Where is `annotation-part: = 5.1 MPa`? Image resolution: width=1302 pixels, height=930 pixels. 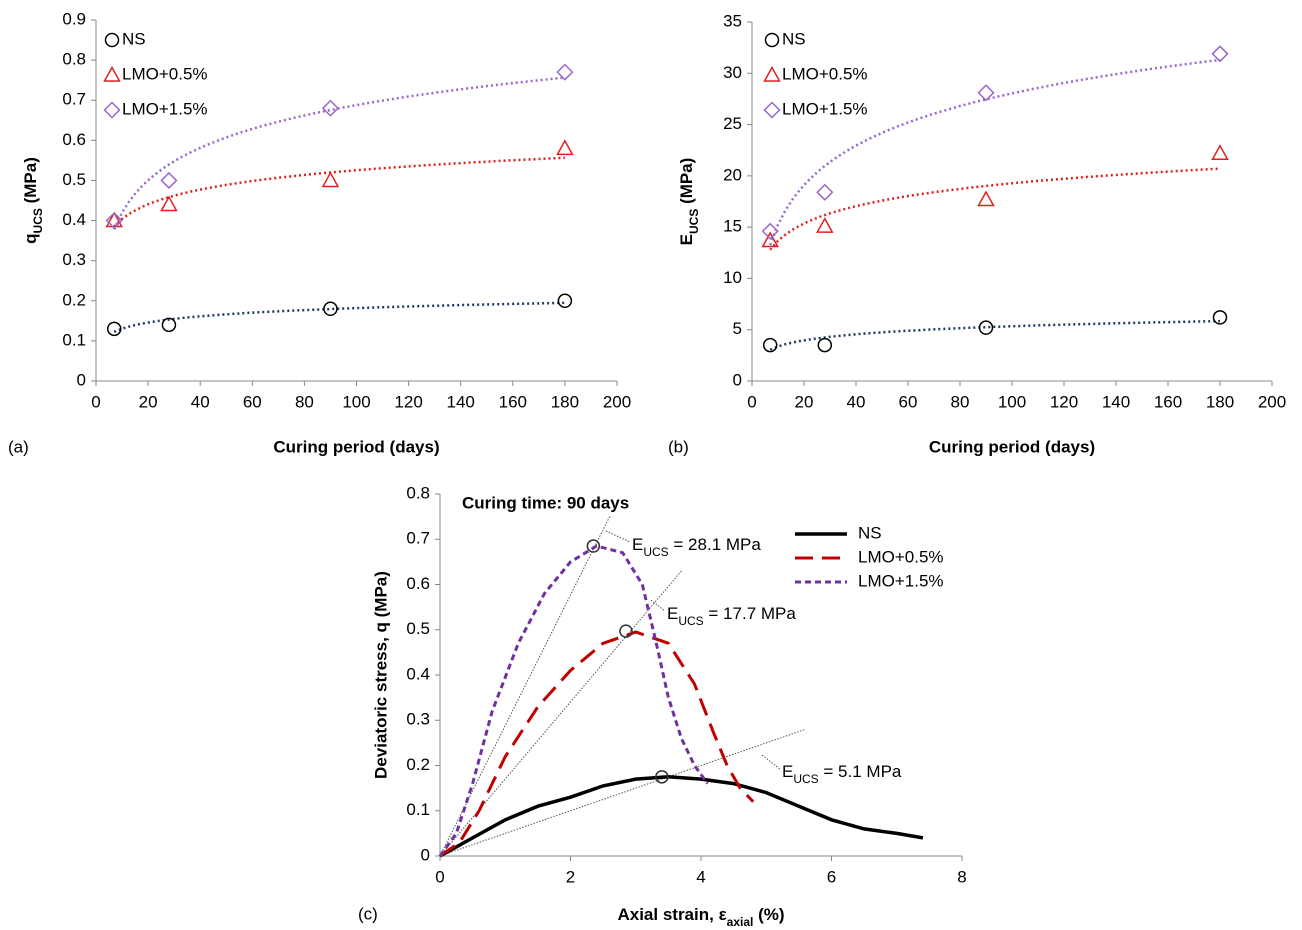 annotation-part: = 5.1 MPa is located at coordinates (860, 771).